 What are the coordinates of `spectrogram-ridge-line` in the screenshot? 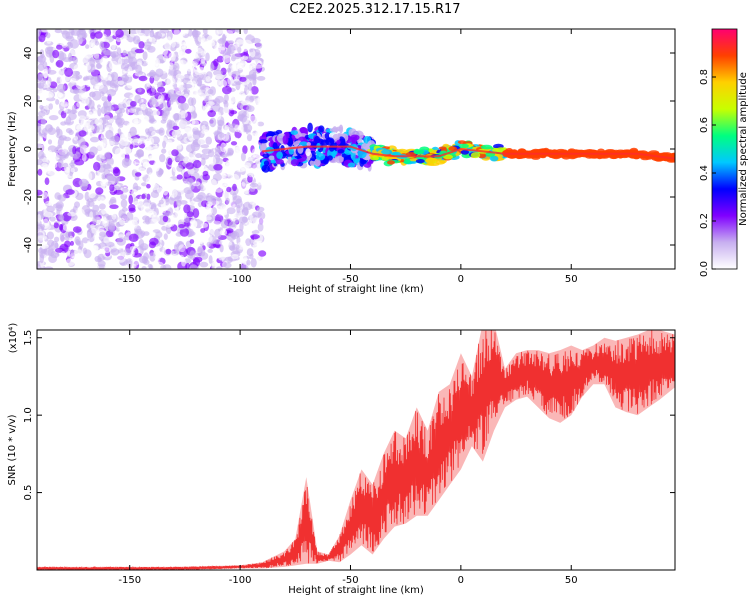 It's located at (468, 152).